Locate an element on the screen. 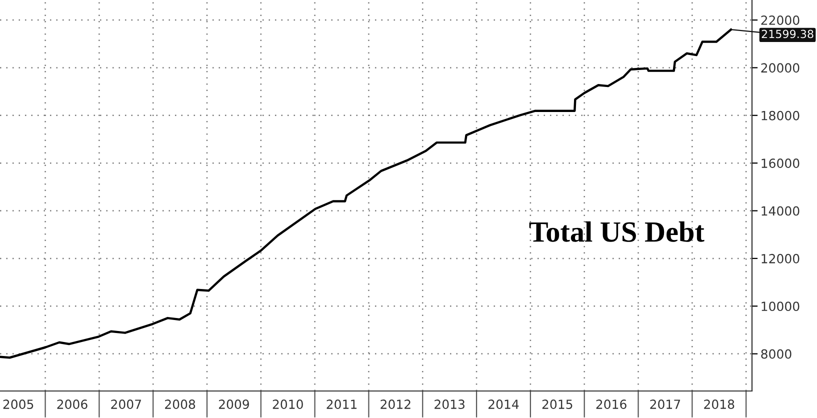 The image size is (817, 418). x-tick-label: 2006 is located at coordinates (72, 405).